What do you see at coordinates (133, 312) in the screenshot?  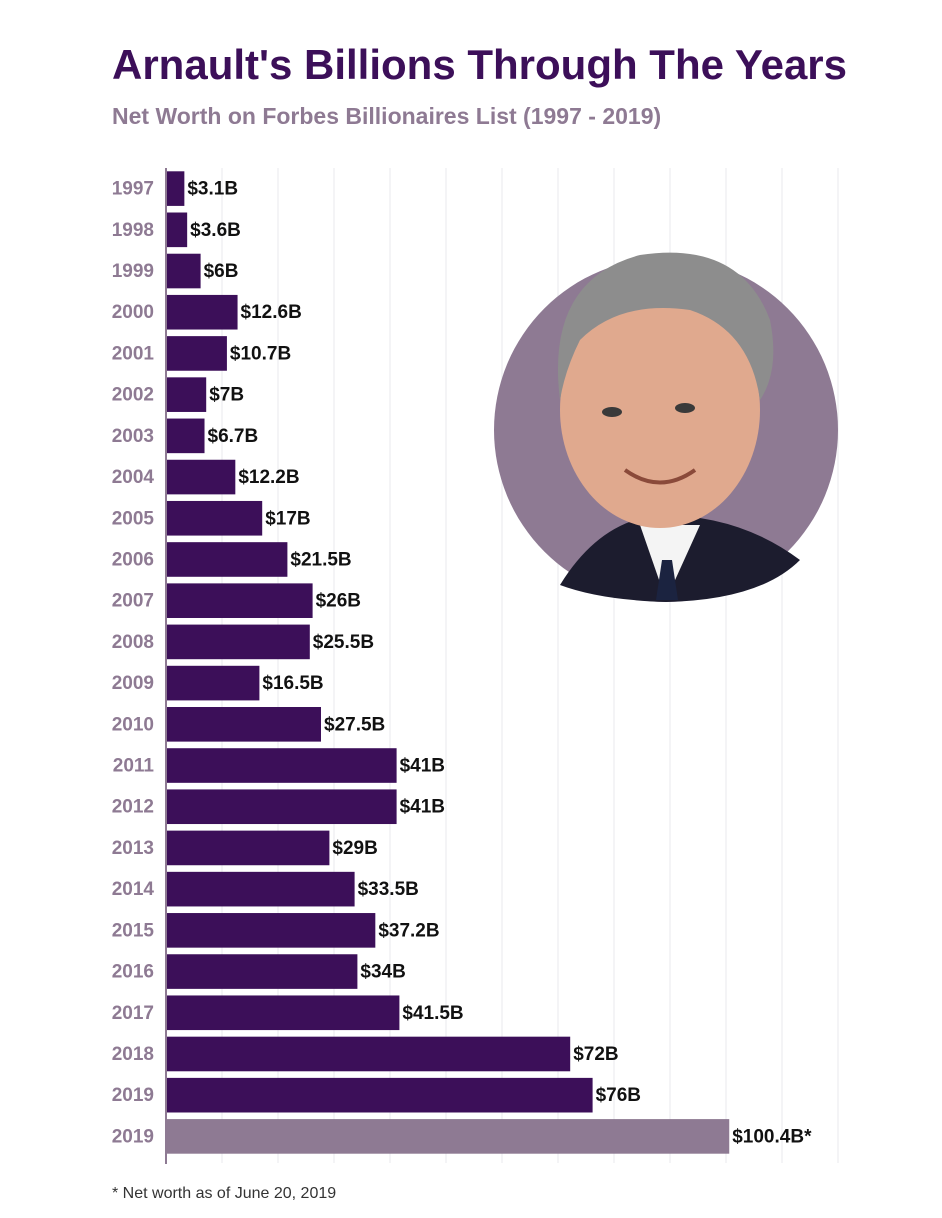 I see `y-tick-label: 2000` at bounding box center [133, 312].